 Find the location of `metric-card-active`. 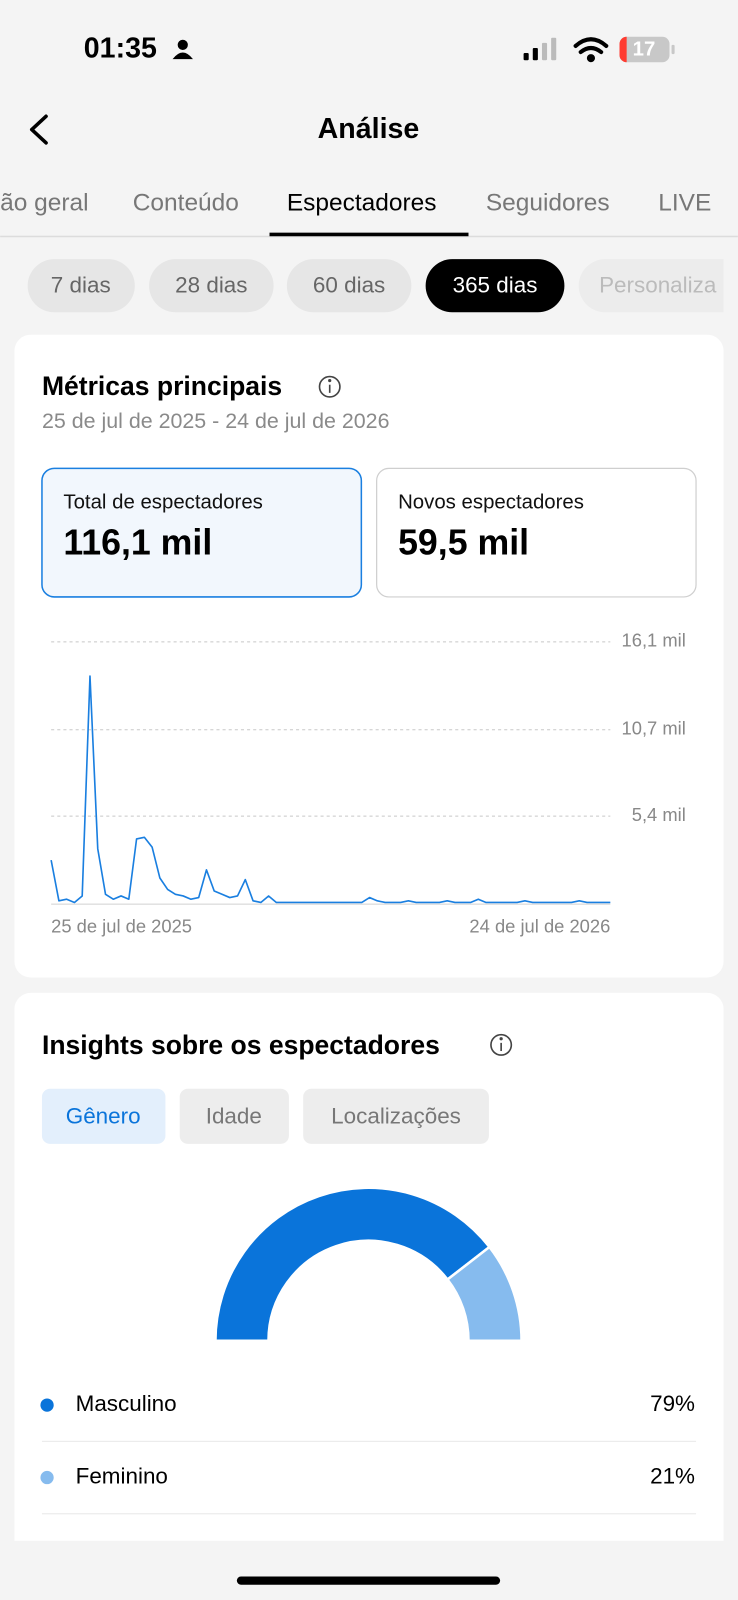

metric-card-active is located at coordinates (202, 532).